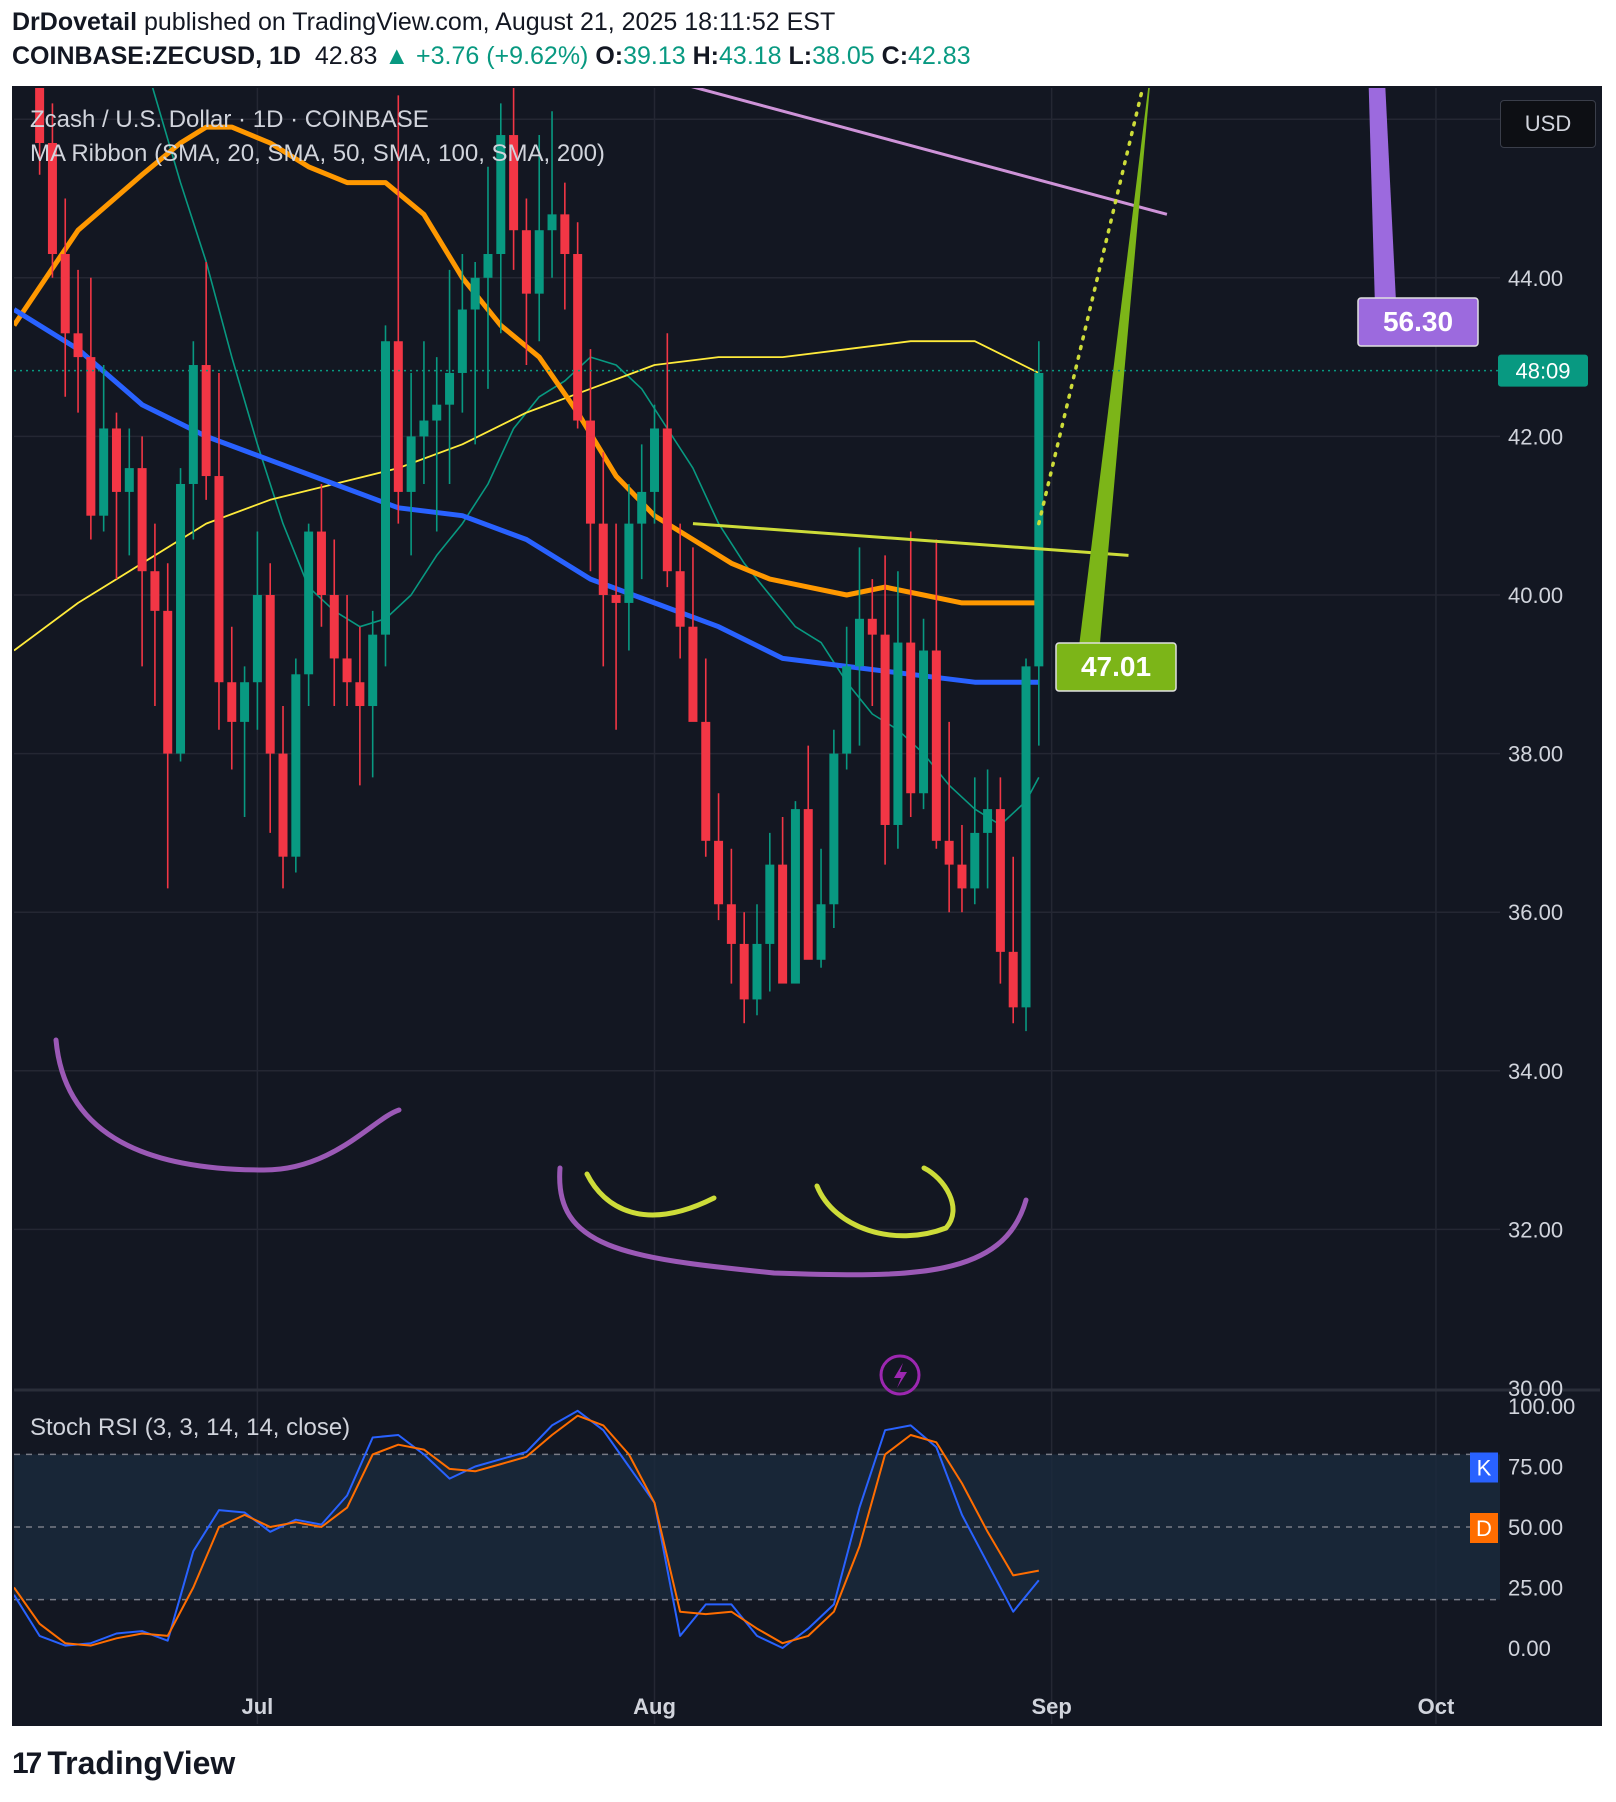 This screenshot has height=1802, width=1616. Describe the element at coordinates (910, 539) in the screenshot. I see `neckline` at that location.